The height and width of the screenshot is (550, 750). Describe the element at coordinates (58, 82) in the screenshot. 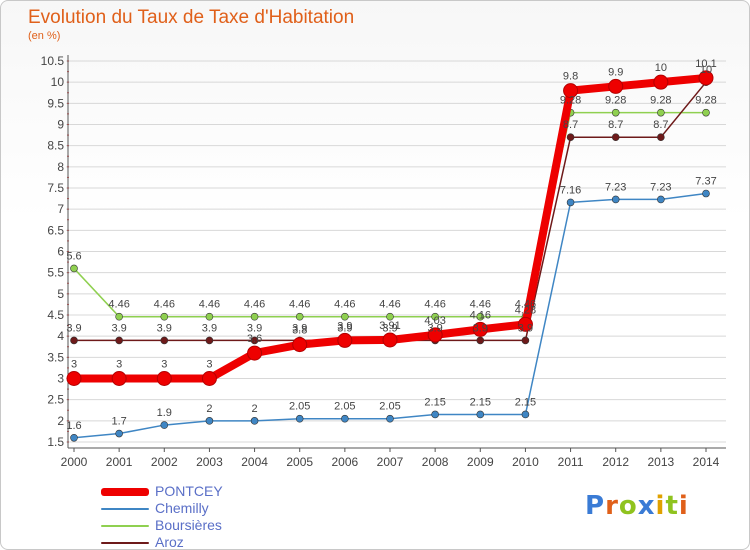

I see `y-tick-label: 10` at that location.